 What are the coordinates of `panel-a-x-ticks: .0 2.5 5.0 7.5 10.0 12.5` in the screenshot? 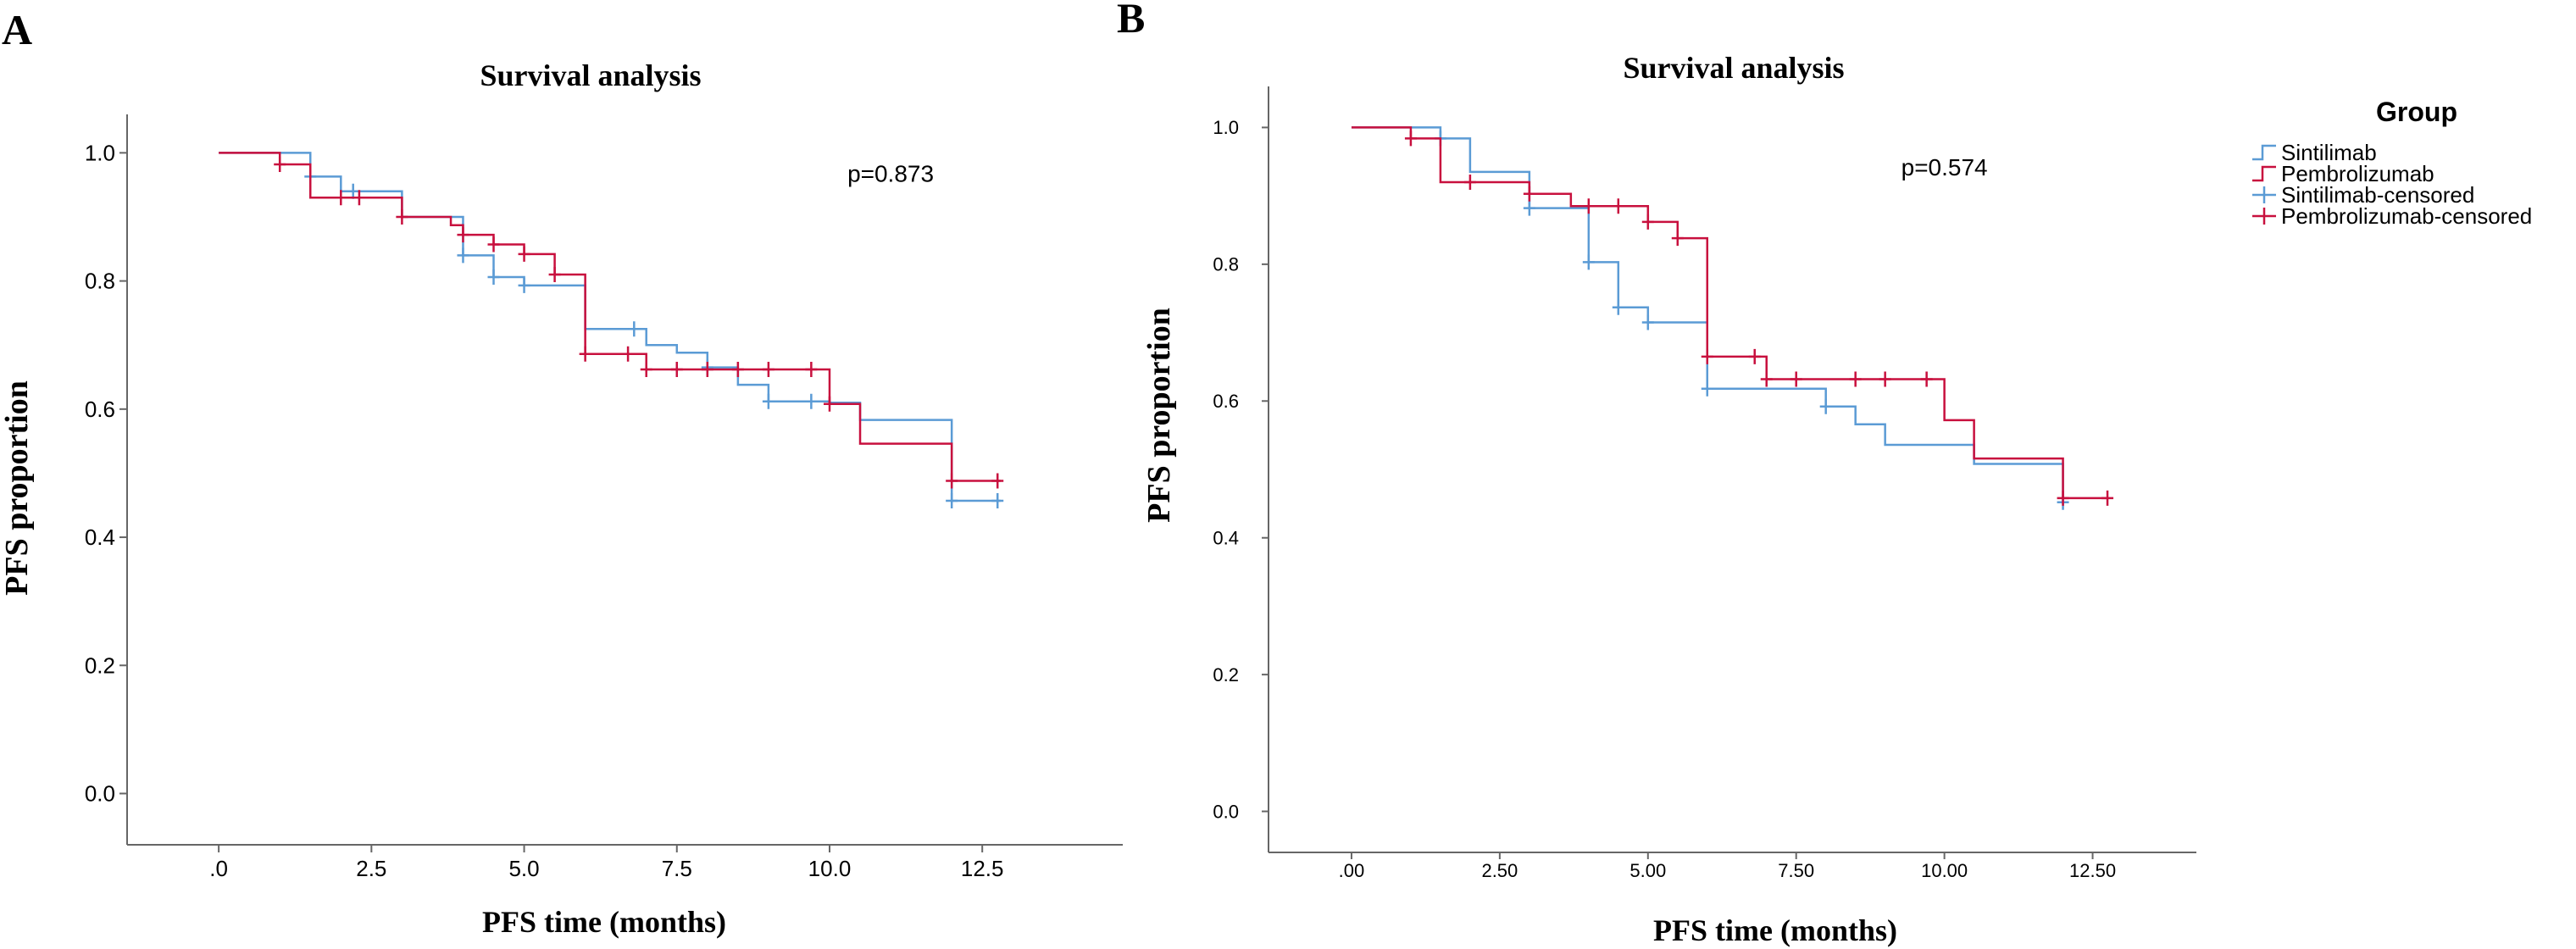 It's located at (606, 863).